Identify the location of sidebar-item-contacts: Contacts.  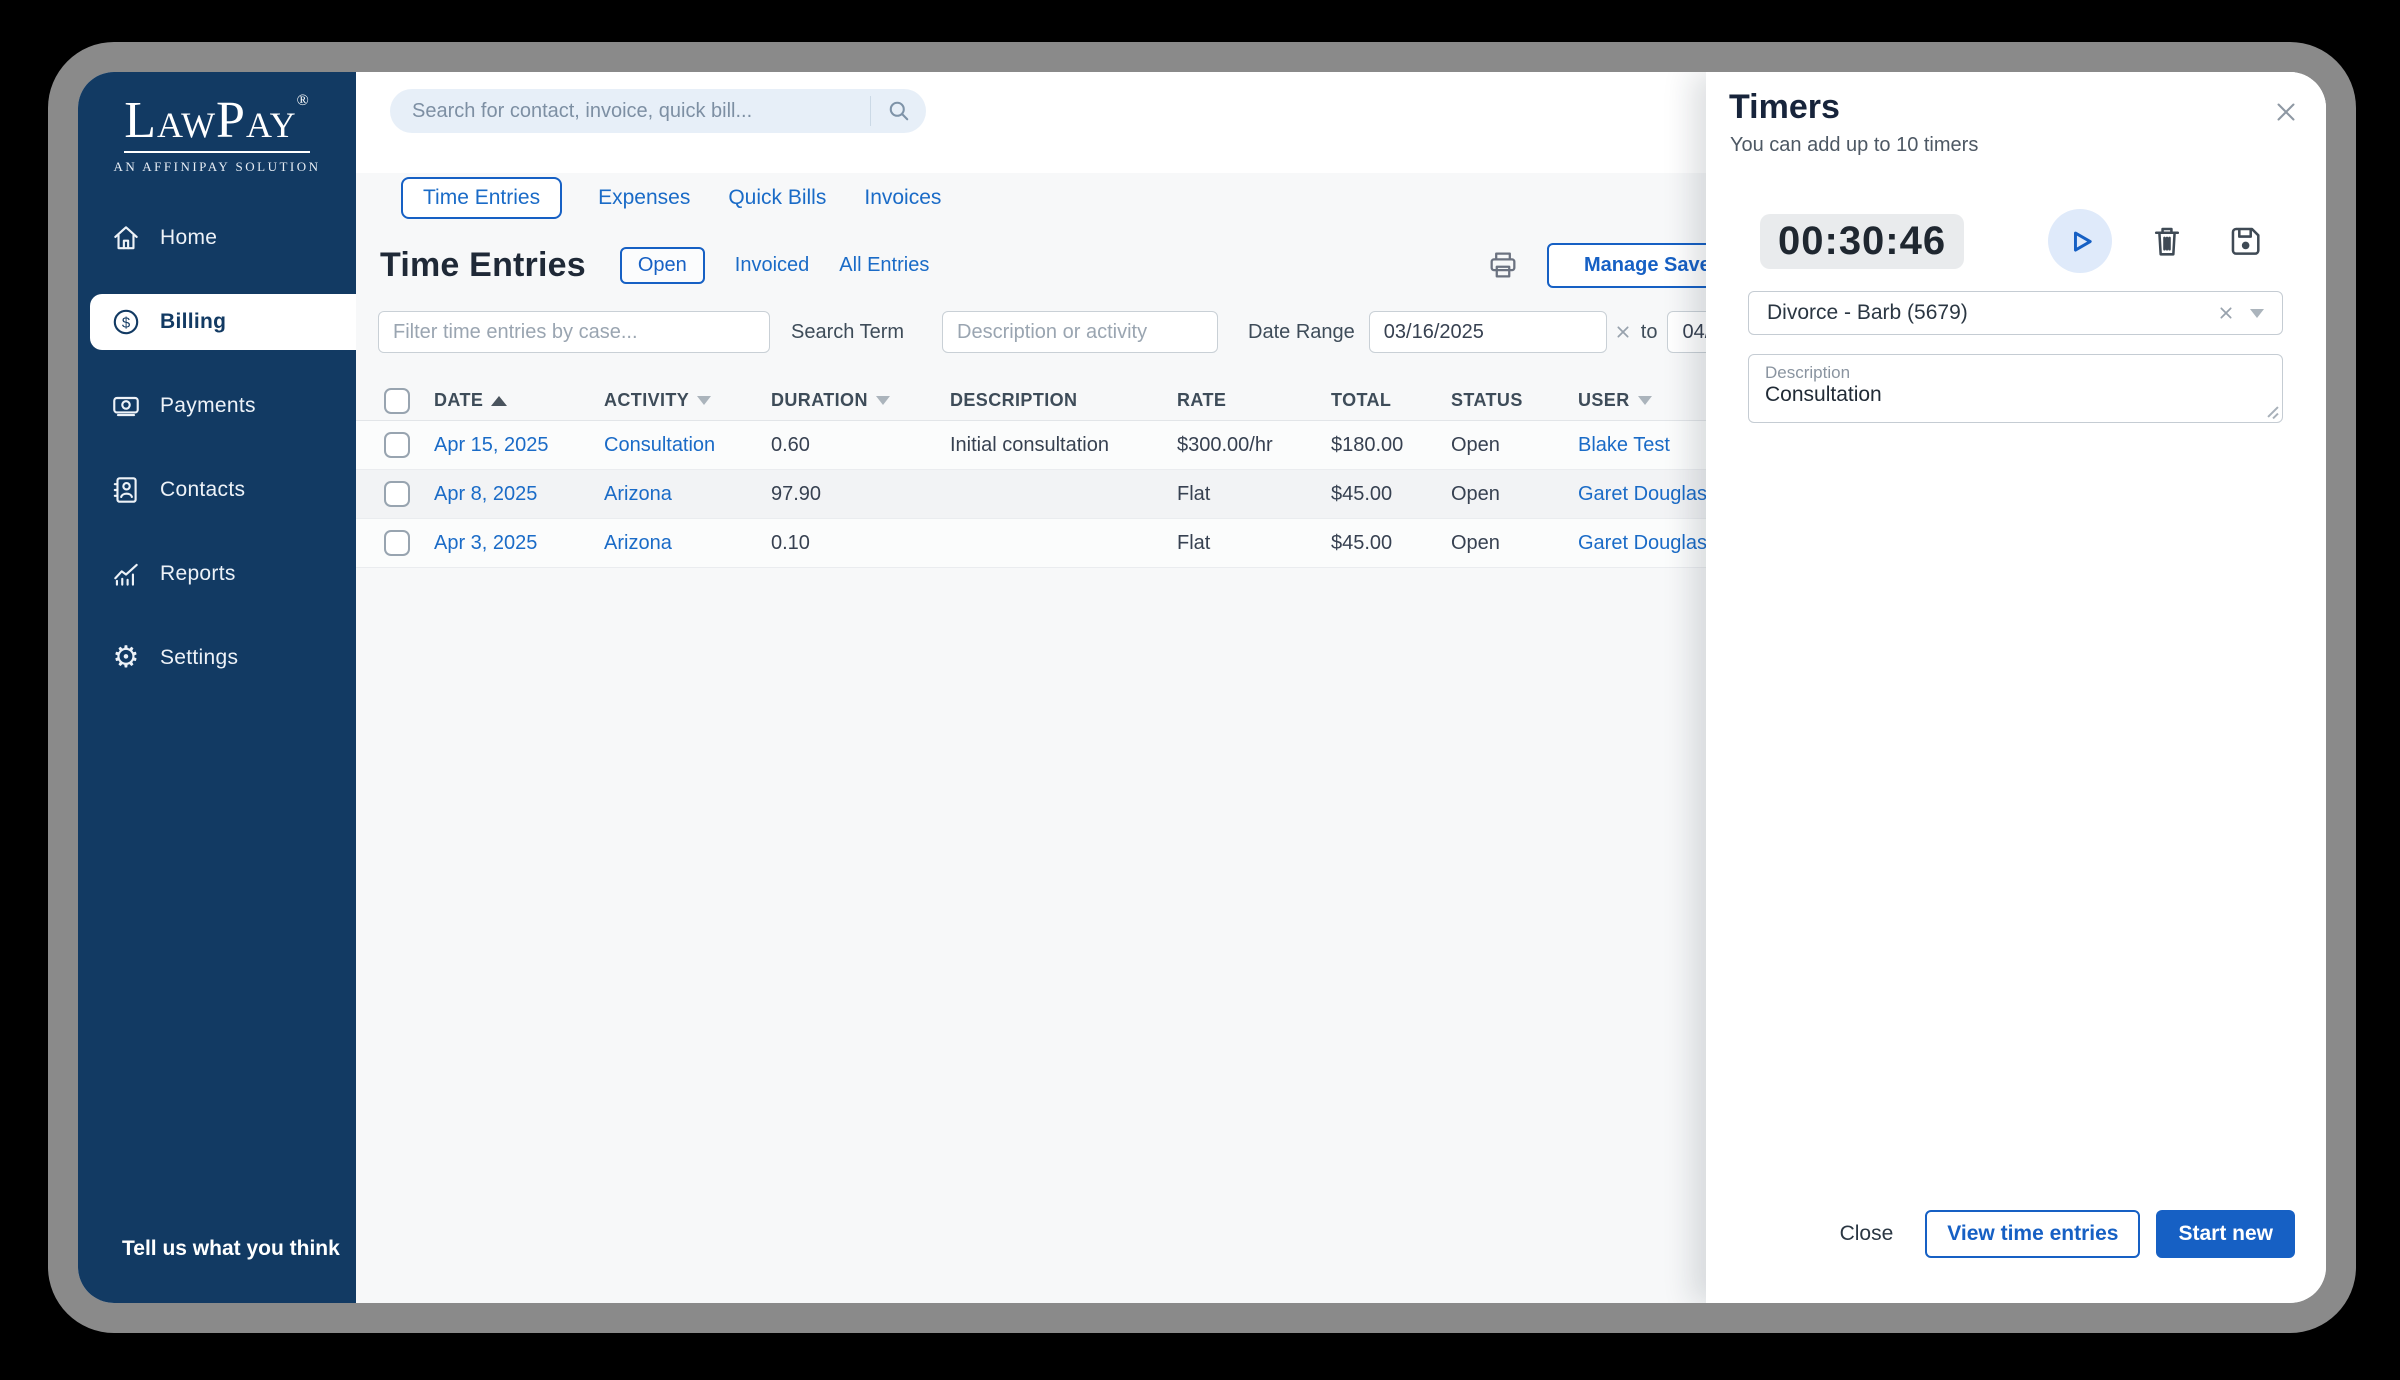
(217, 490).